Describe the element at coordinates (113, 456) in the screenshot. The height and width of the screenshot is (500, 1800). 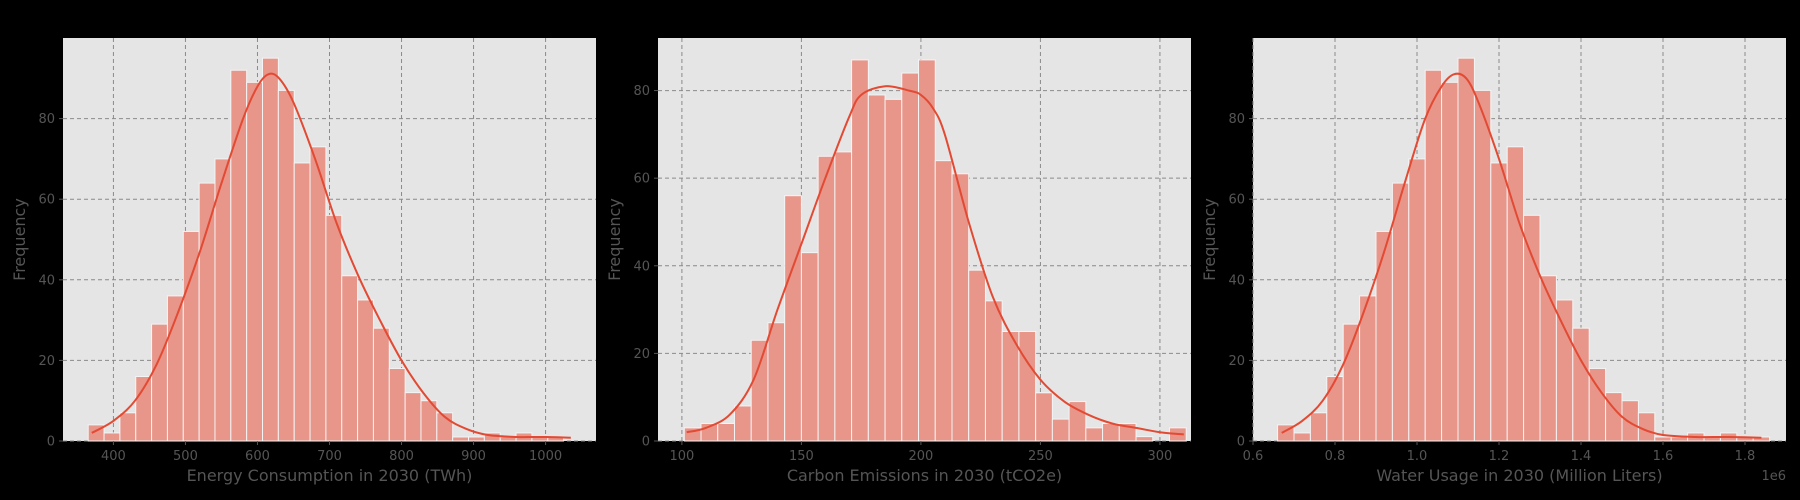
I see `x-tick-label: 400` at that location.